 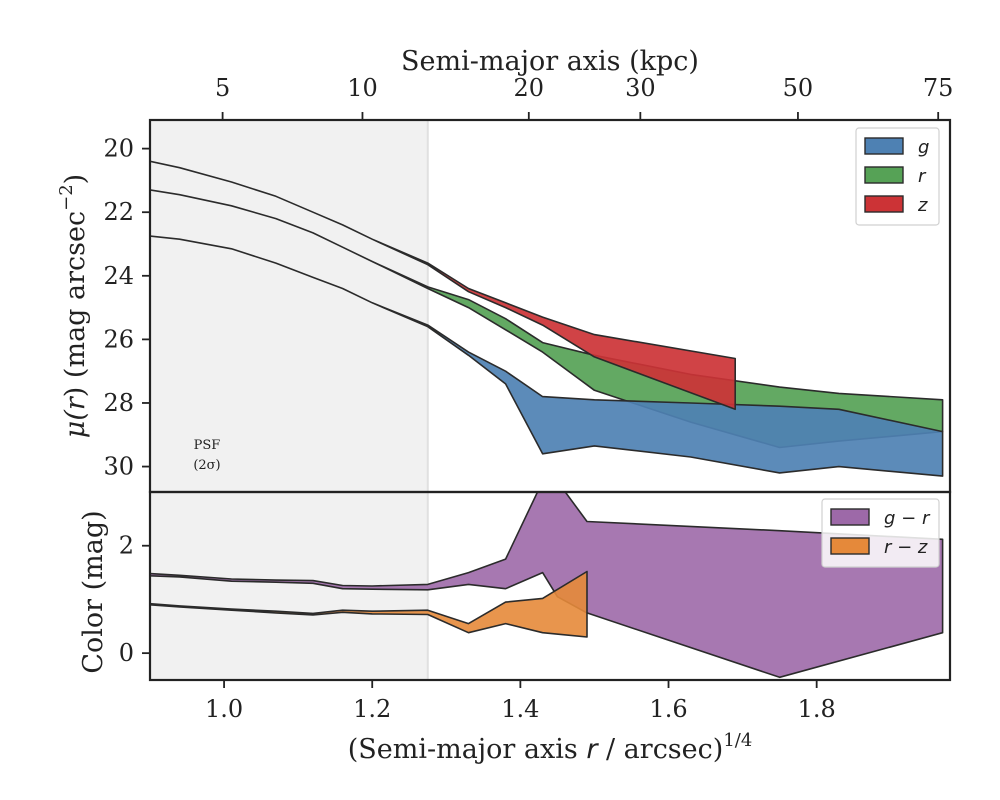 What do you see at coordinates (118, 212) in the screenshot?
I see `y-tick-label-top: 22` at bounding box center [118, 212].